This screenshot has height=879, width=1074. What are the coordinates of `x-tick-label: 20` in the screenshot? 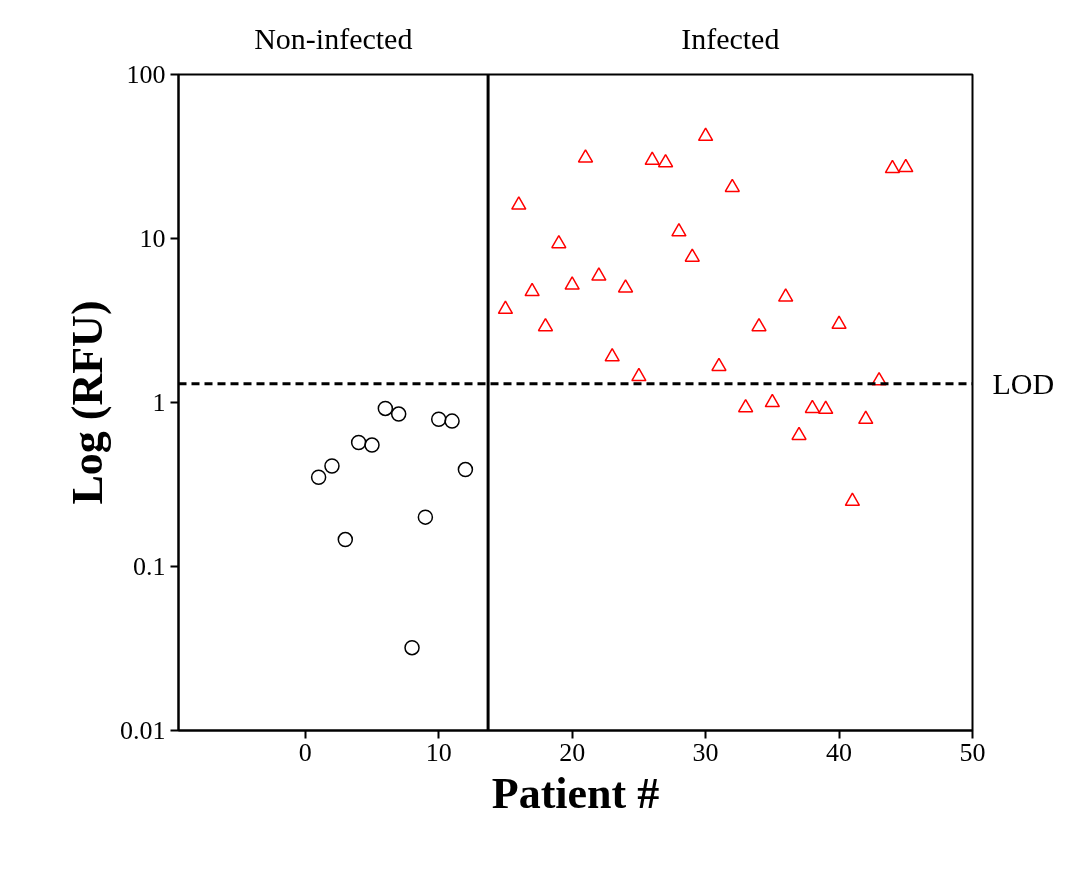 It's located at (572, 752).